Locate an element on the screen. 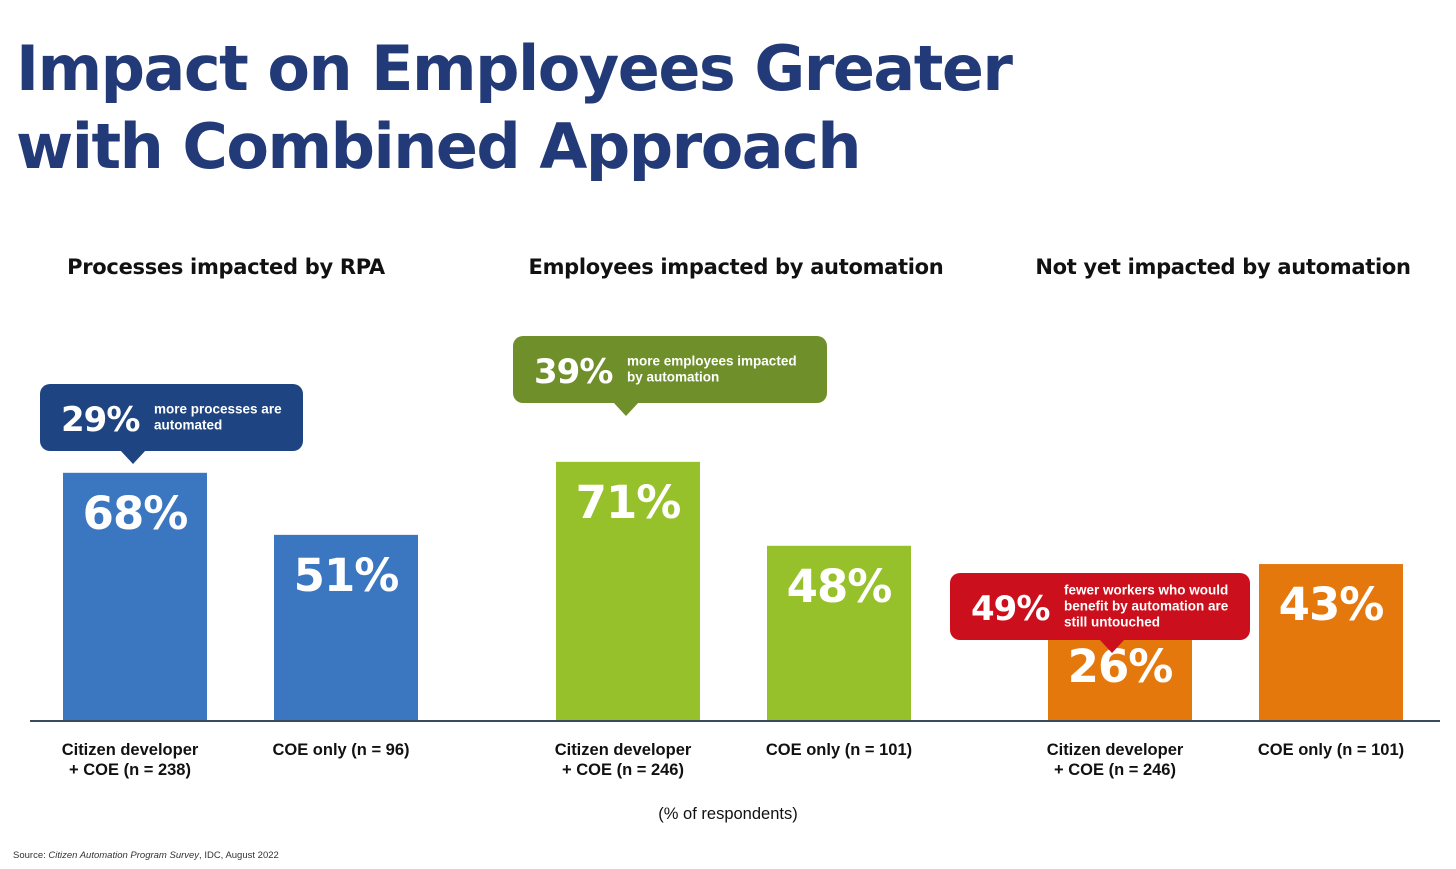 The height and width of the screenshot is (869, 1456). callout-text: still untouched is located at coordinates (1112, 622).